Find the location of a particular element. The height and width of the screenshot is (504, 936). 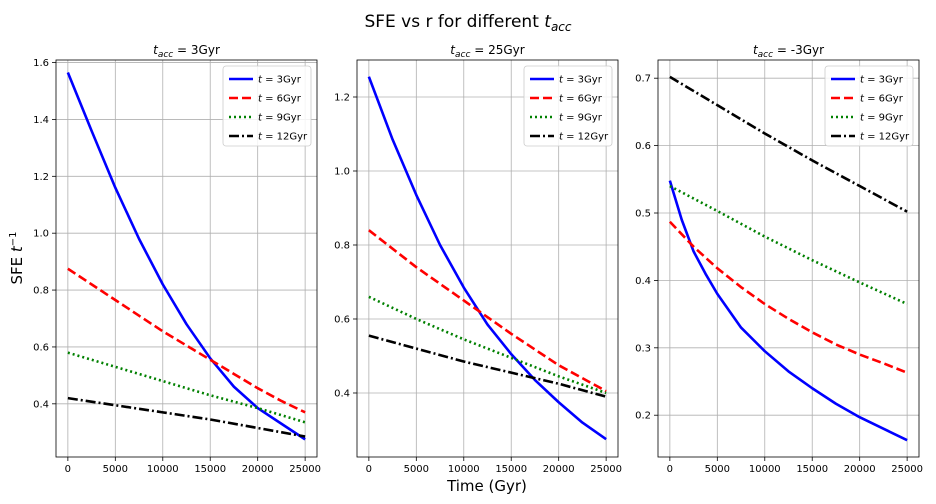

figure-title: SFE vs r for different tacc is located at coordinates (467, 23).